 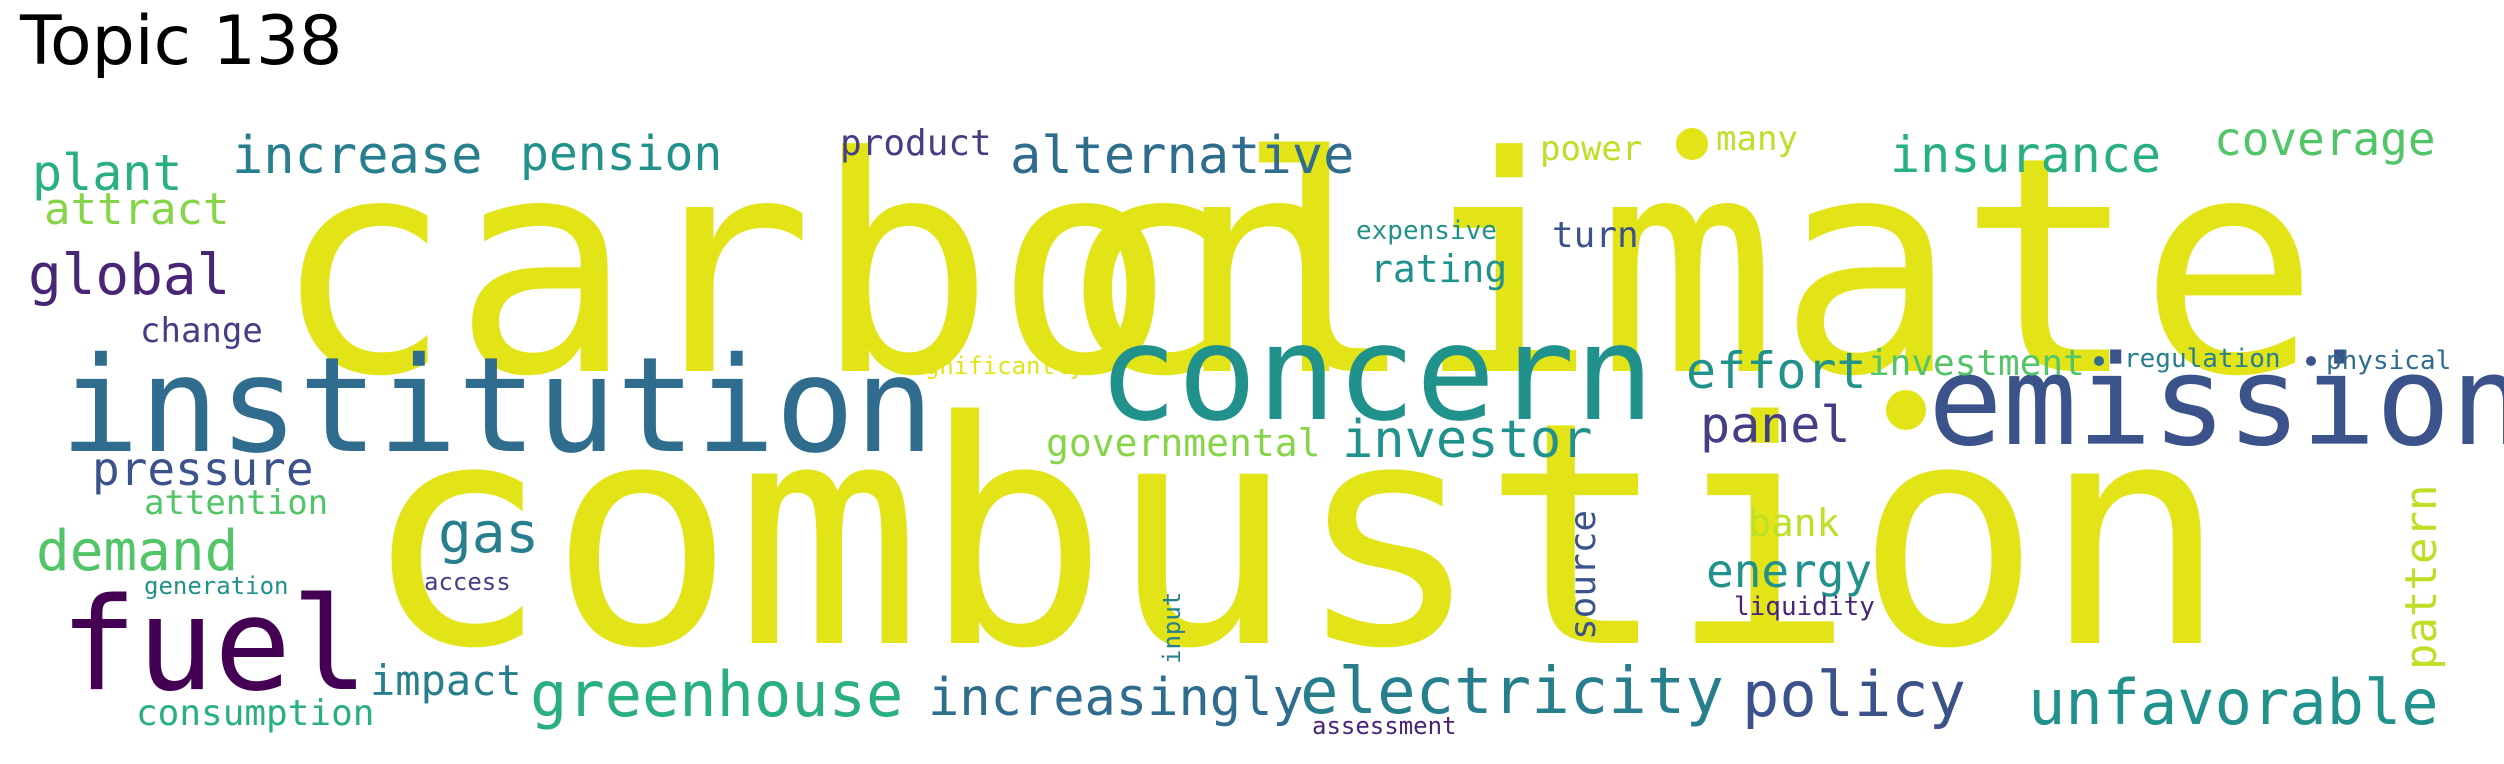 What do you see at coordinates (236, 503) in the screenshot?
I see `word-attention: attention` at bounding box center [236, 503].